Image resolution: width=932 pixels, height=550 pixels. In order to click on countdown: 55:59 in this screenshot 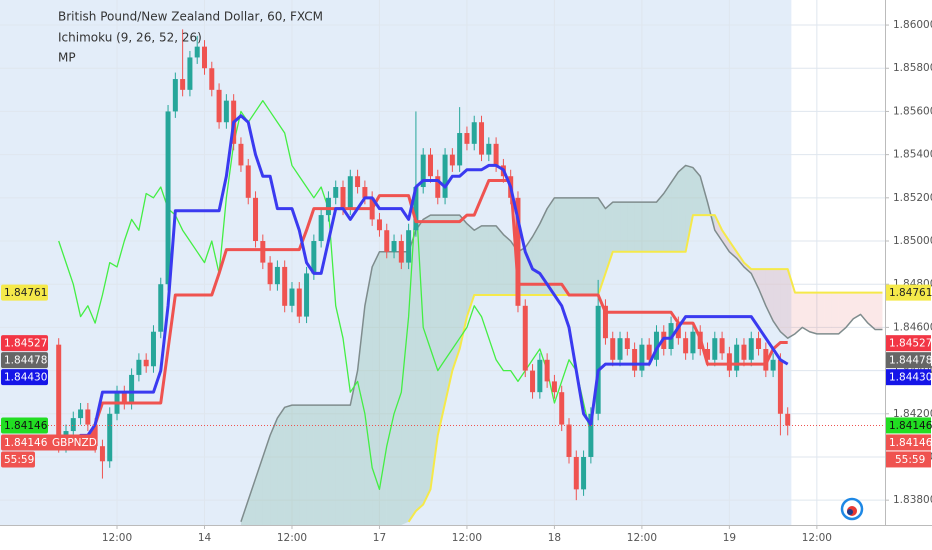, I will do `click(19, 460)`.